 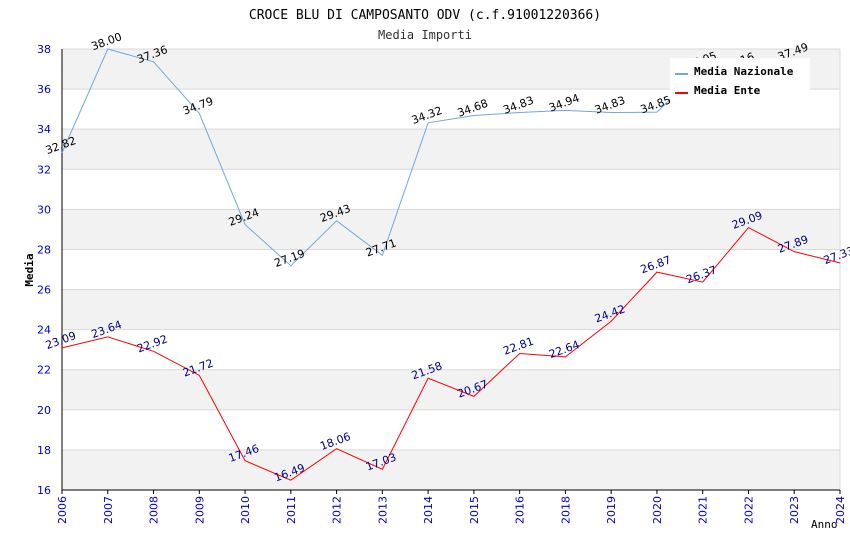 I want to click on x-tick-label: 2019, so click(x=611, y=510).